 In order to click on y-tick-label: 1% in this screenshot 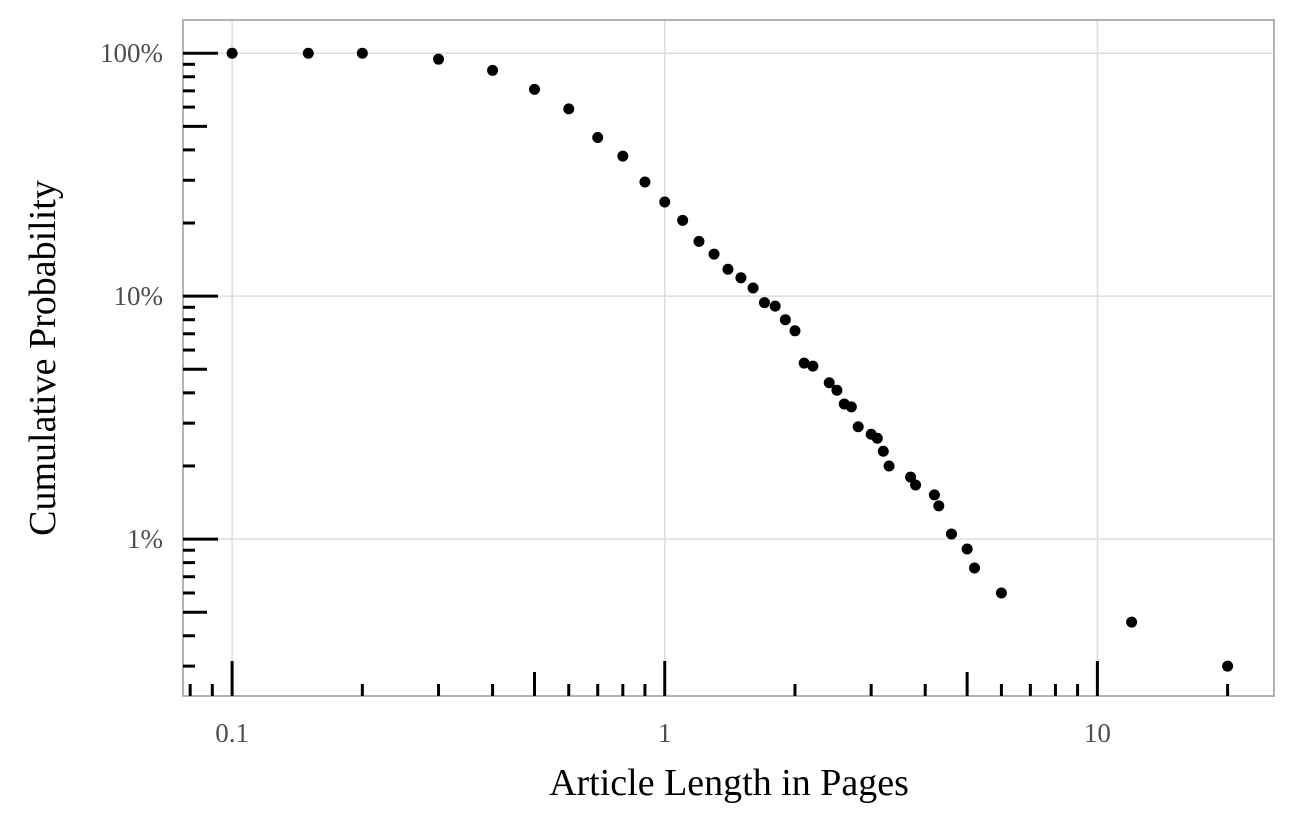, I will do `click(145, 539)`.